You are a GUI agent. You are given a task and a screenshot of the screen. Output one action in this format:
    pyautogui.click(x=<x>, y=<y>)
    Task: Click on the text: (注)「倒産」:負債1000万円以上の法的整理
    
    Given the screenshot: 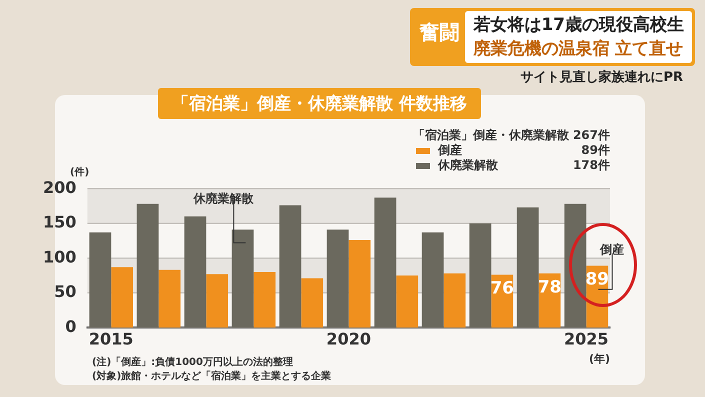 What is the action you would take?
    pyautogui.click(x=193, y=363)
    